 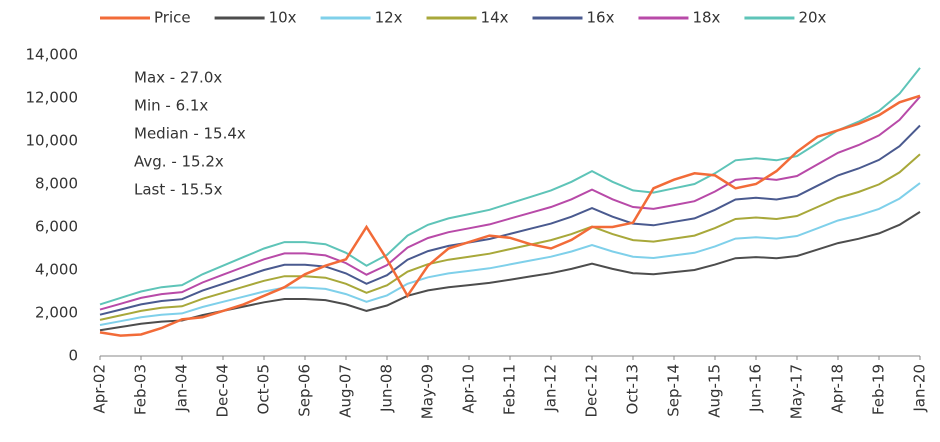 I want to click on legend-label: 20x, so click(x=812, y=18).